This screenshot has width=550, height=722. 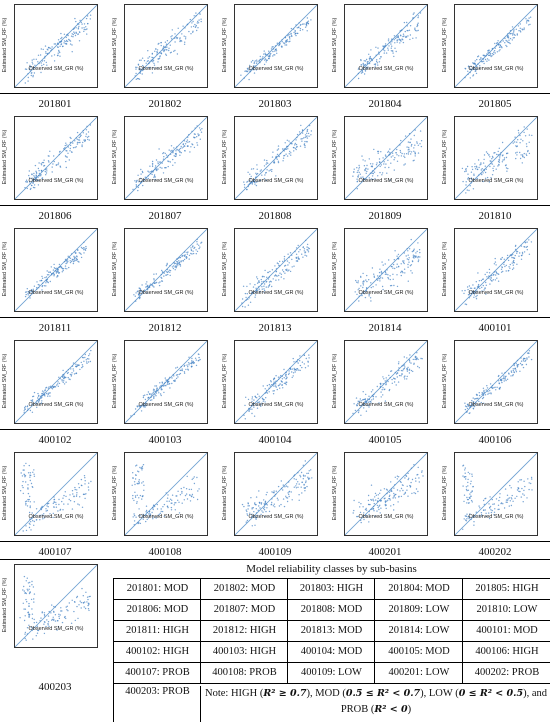 I want to click on table-cell: 400203: PROB, so click(x=157, y=703).